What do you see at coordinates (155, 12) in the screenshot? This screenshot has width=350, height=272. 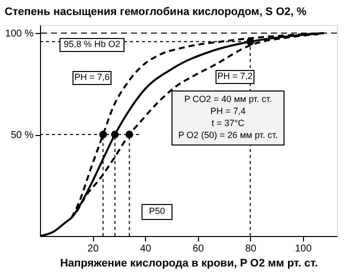 I see `chart-title: Степень насыщения гемоглобина кислородом, S O2, %` at bounding box center [155, 12].